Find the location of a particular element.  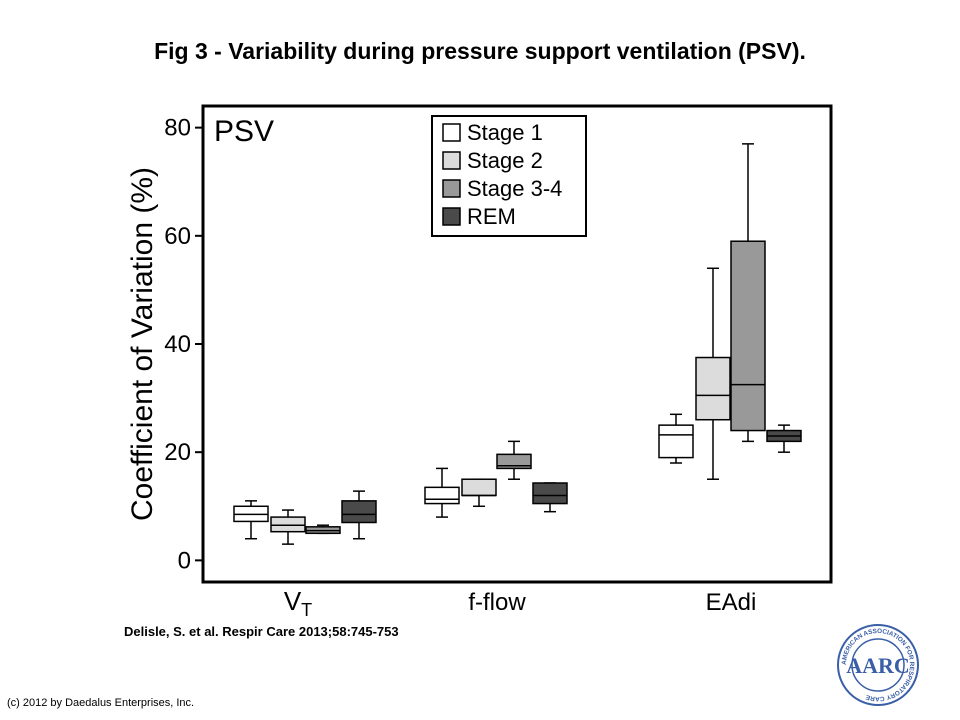

y-tick-label: 60 is located at coordinates (177, 236).